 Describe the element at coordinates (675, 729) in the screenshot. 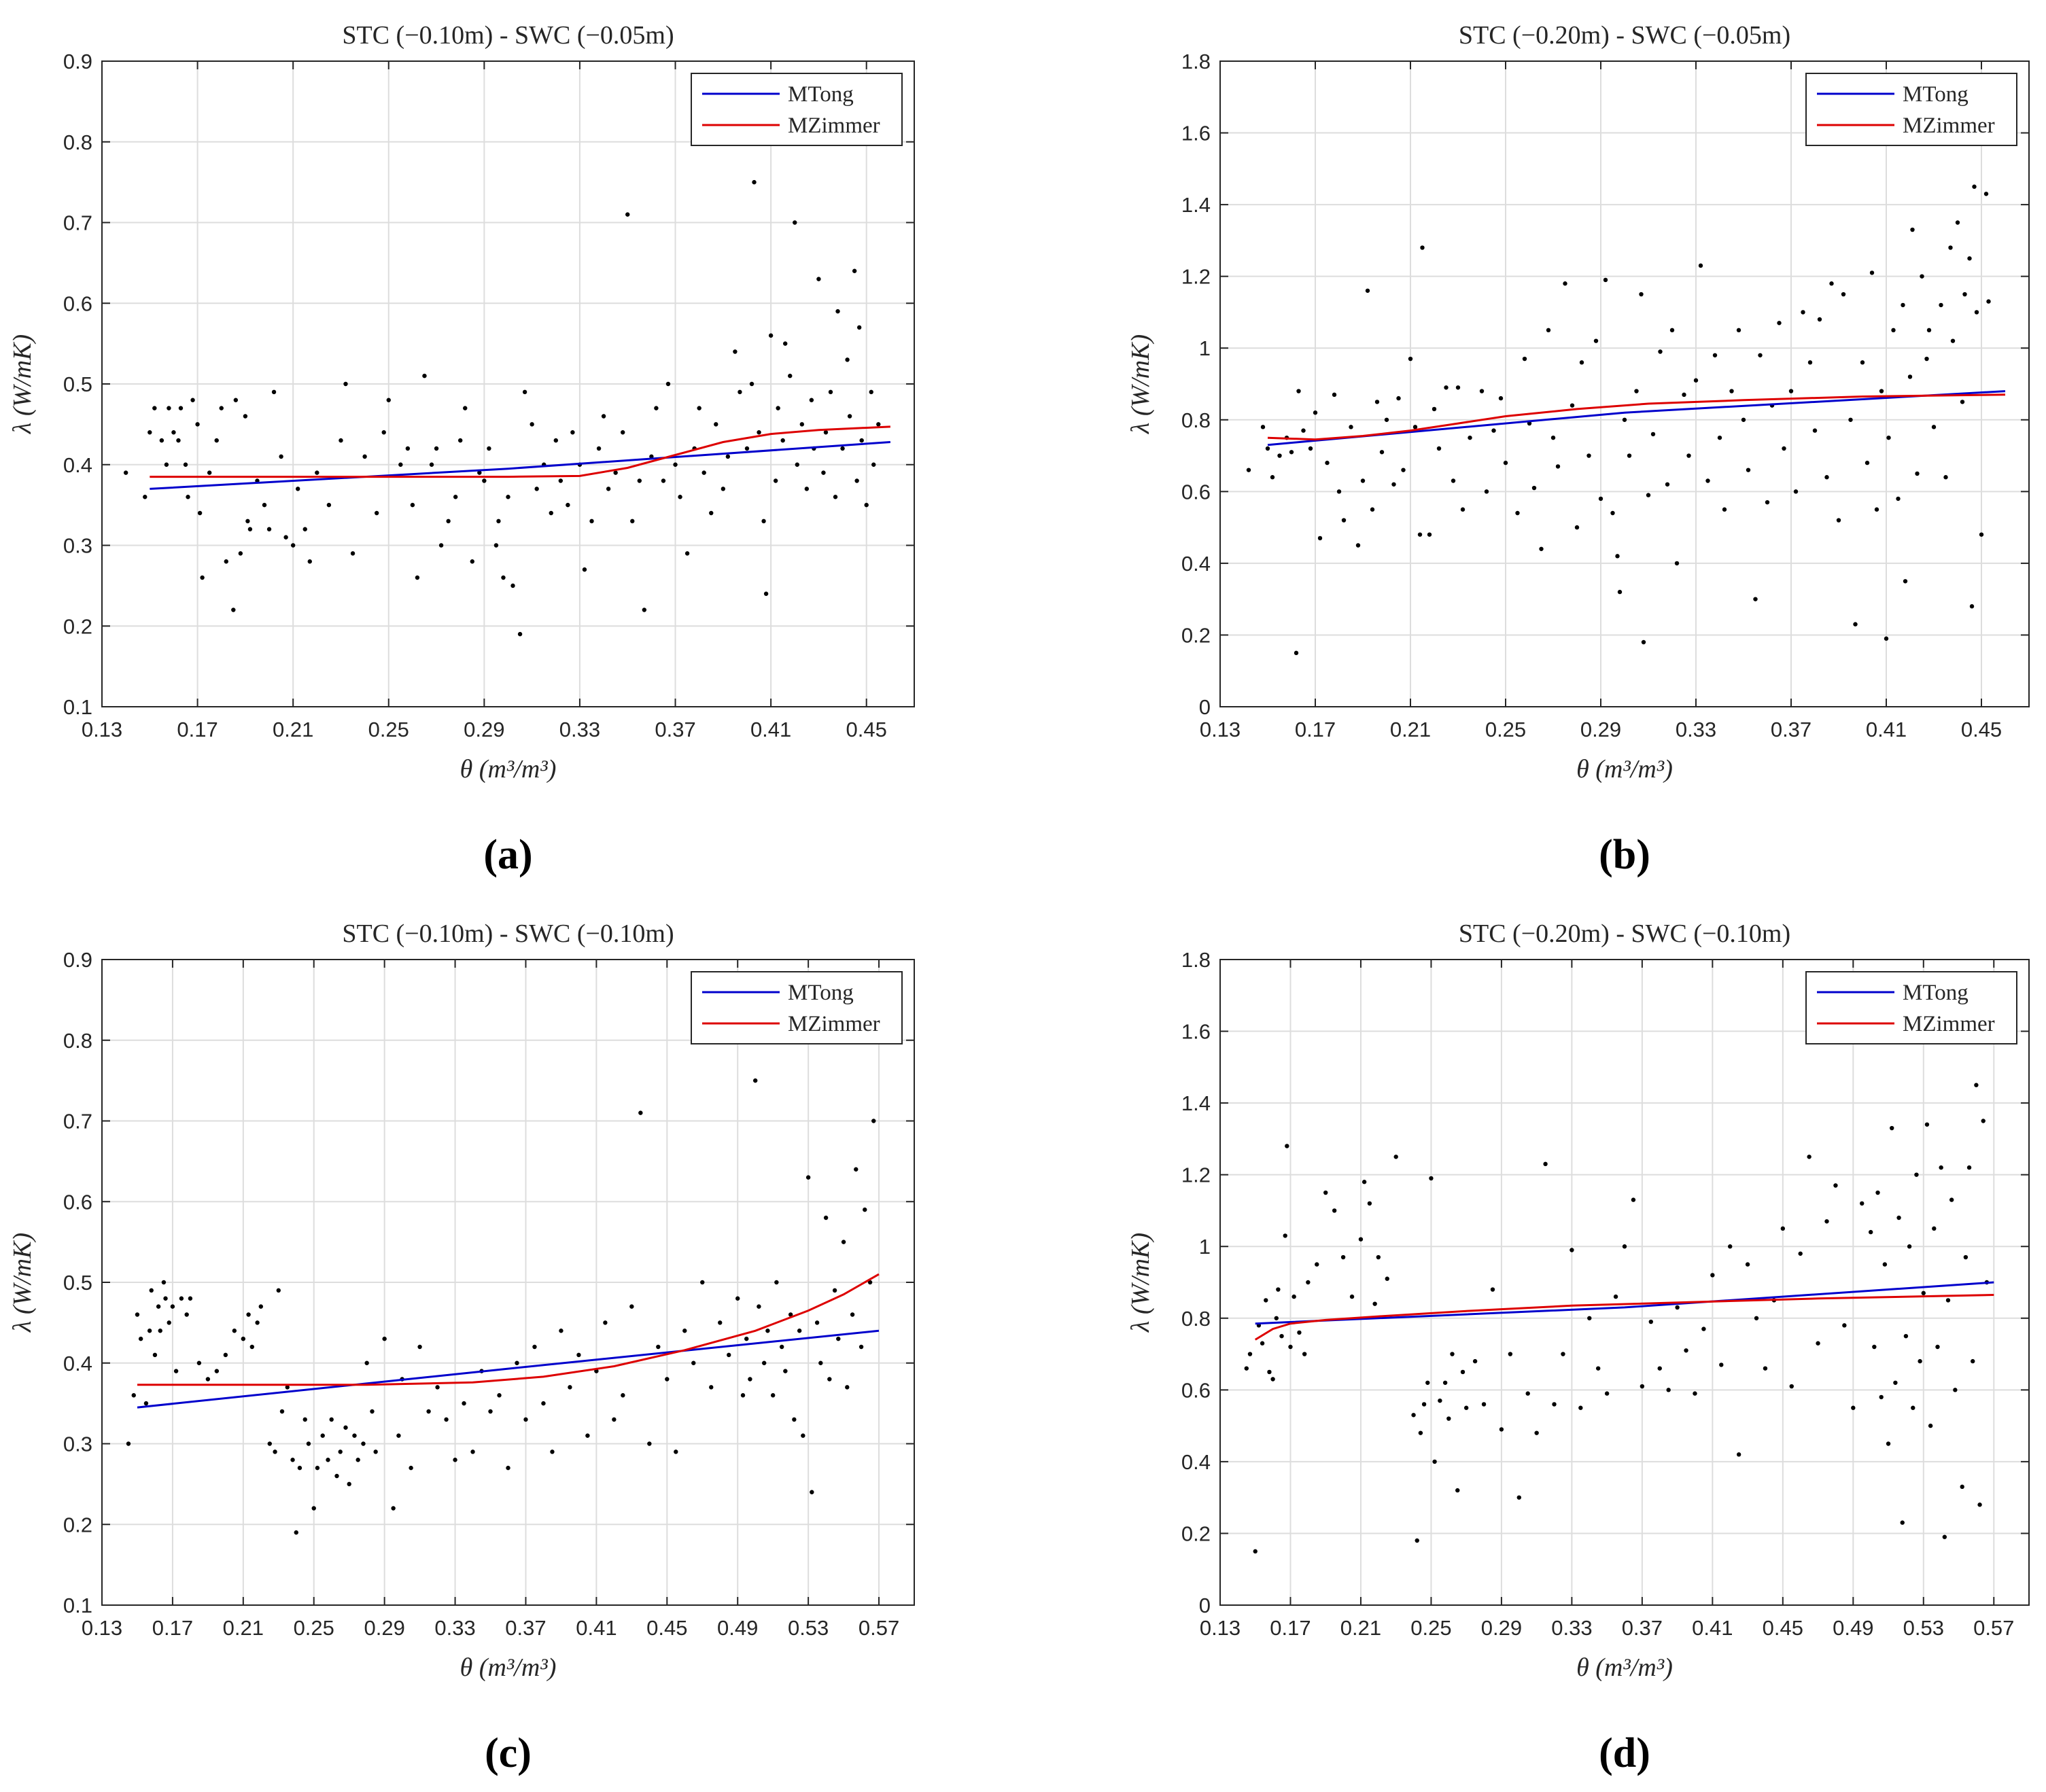

I see `x-tick-label: 0.37` at that location.